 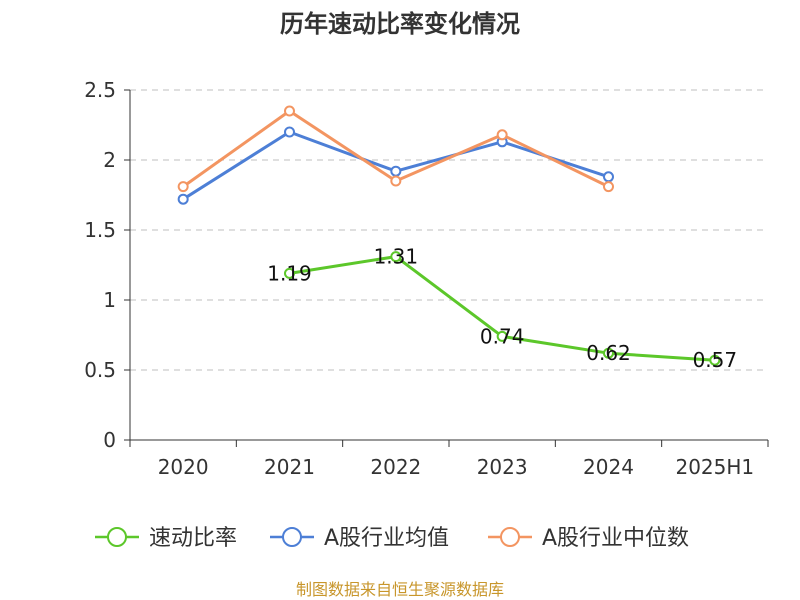 I want to click on legend-label: 速动比率, so click(x=193, y=538).